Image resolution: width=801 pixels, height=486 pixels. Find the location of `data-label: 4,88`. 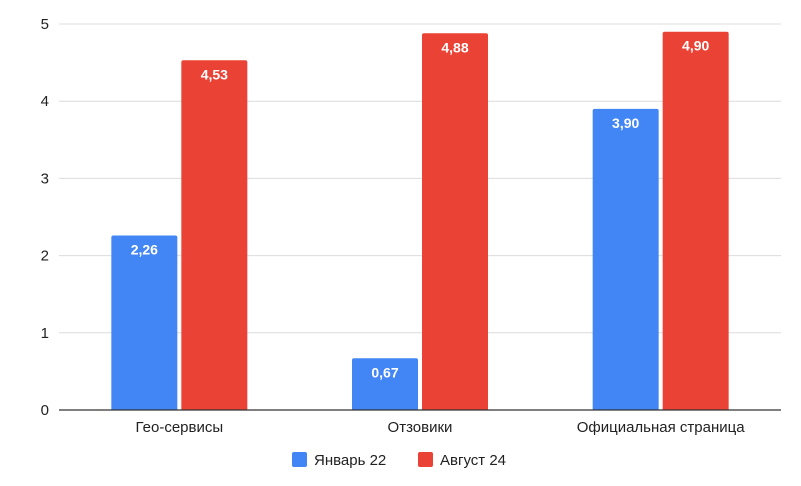

data-label: 4,88 is located at coordinates (454, 47).